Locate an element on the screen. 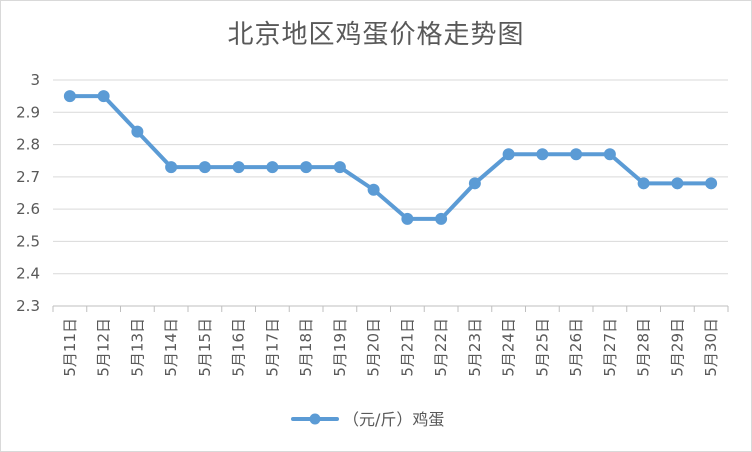 Image resolution: width=752 pixels, height=452 pixels. y-tick-label: 2.7 is located at coordinates (28, 177).